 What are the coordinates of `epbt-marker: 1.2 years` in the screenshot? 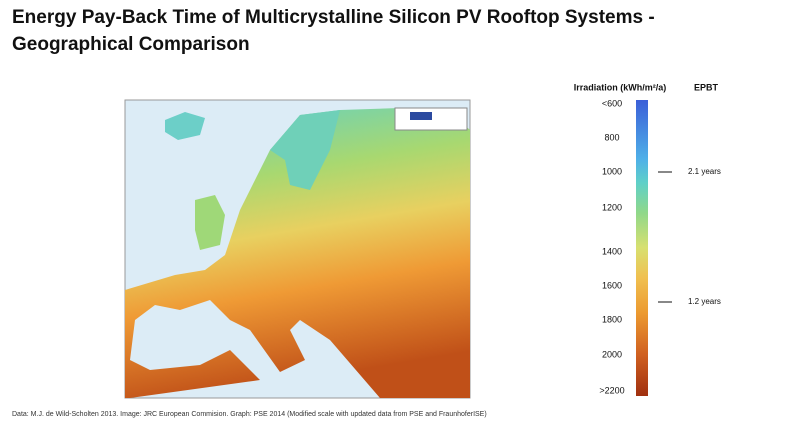 It's located at (704, 301).